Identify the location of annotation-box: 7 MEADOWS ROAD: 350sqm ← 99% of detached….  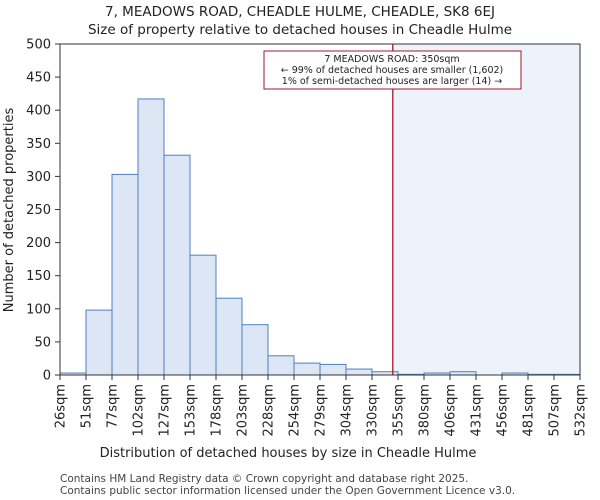
(392, 70).